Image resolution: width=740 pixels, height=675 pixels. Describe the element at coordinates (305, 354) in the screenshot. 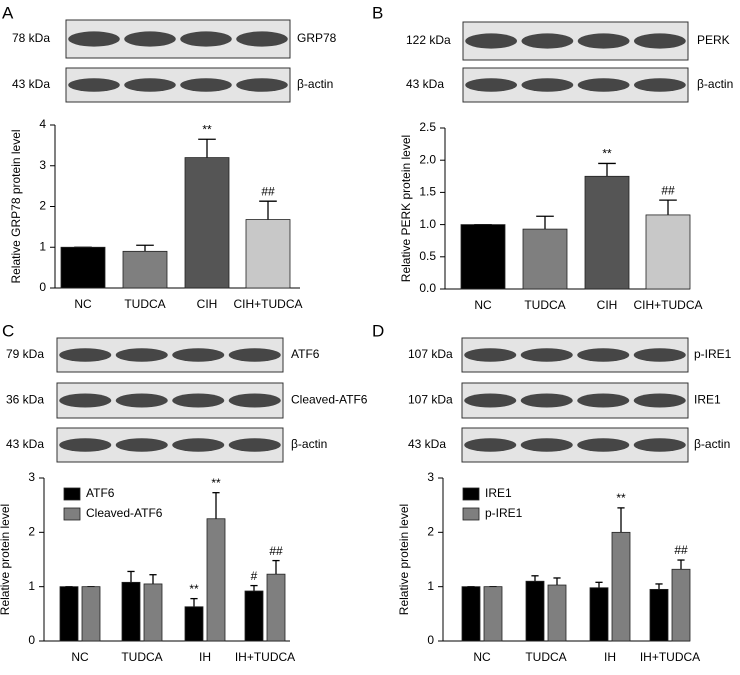

I see `blot-label: ATF6` at that location.